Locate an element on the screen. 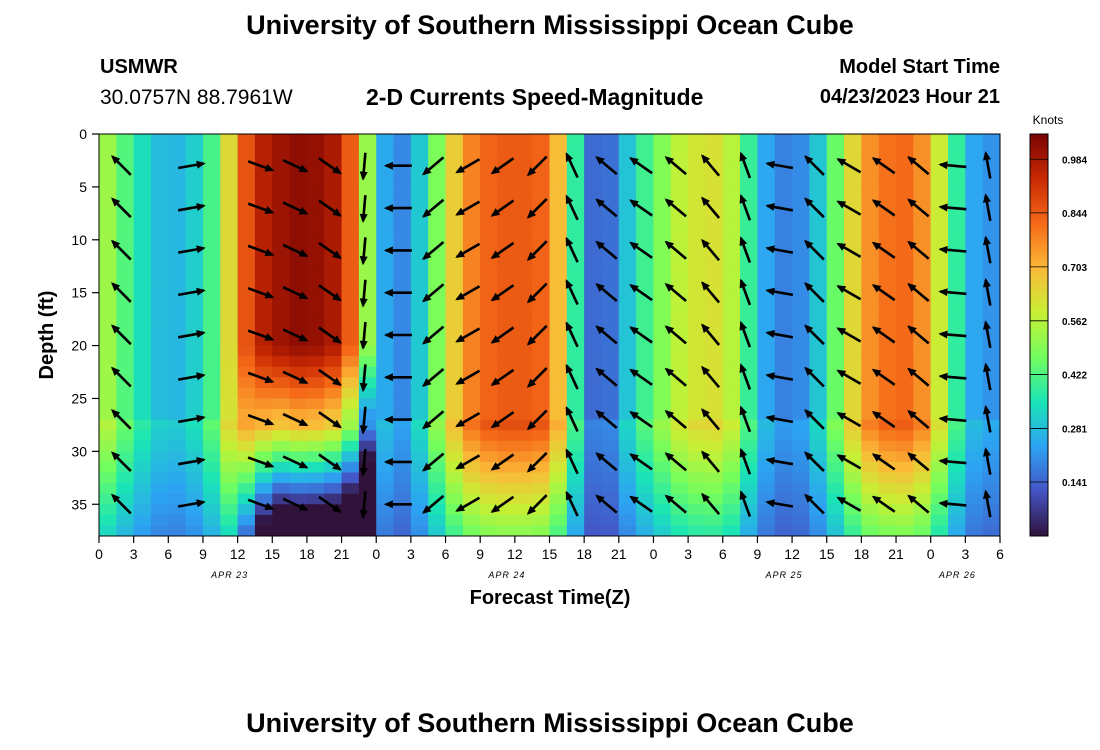 Image resolution: width=1100 pixels, height=750 pixels. y-tick-label: 35 is located at coordinates (79, 504).